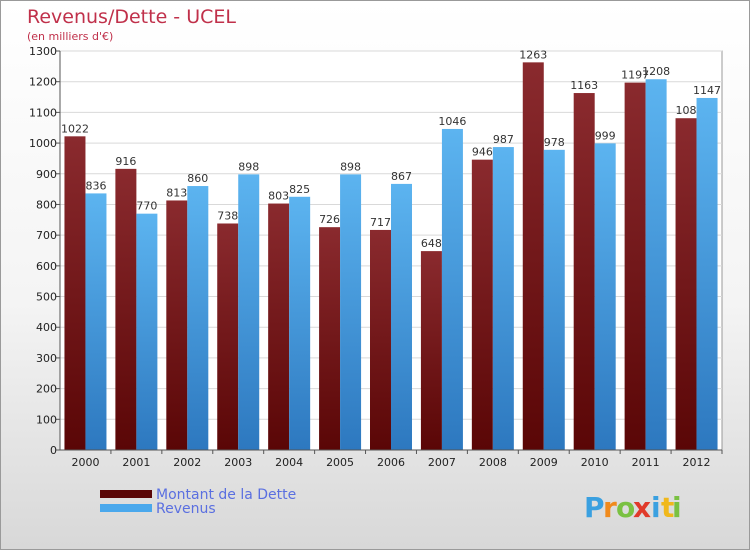  Describe the element at coordinates (635, 266) in the screenshot. I see `bar-dette-2011` at that location.